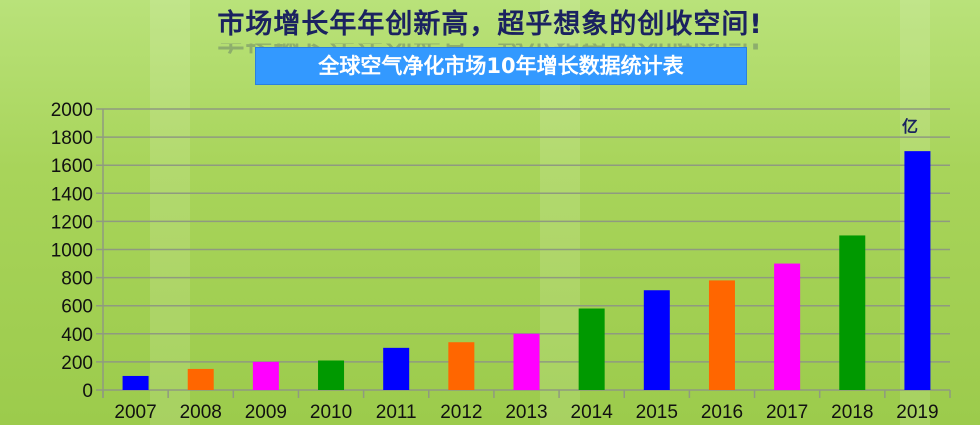 The width and height of the screenshot is (980, 425). What do you see at coordinates (592, 412) in the screenshot?
I see `x-tick-label: 2014` at bounding box center [592, 412].